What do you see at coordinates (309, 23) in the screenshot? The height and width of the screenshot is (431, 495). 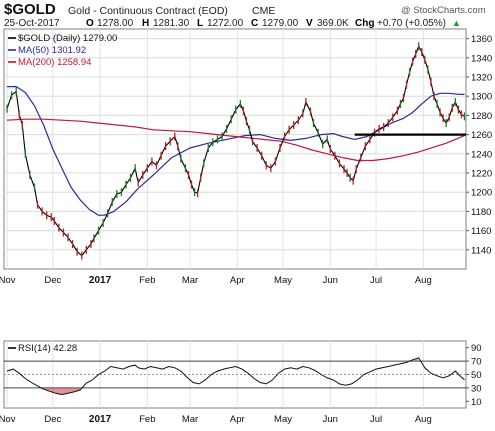 I see `volume-label: V` at bounding box center [309, 23].